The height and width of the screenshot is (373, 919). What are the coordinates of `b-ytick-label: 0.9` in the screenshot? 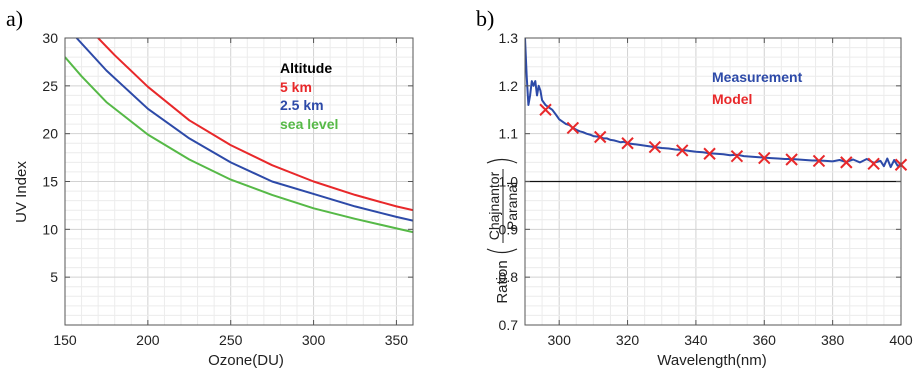 It's located at (509, 229).